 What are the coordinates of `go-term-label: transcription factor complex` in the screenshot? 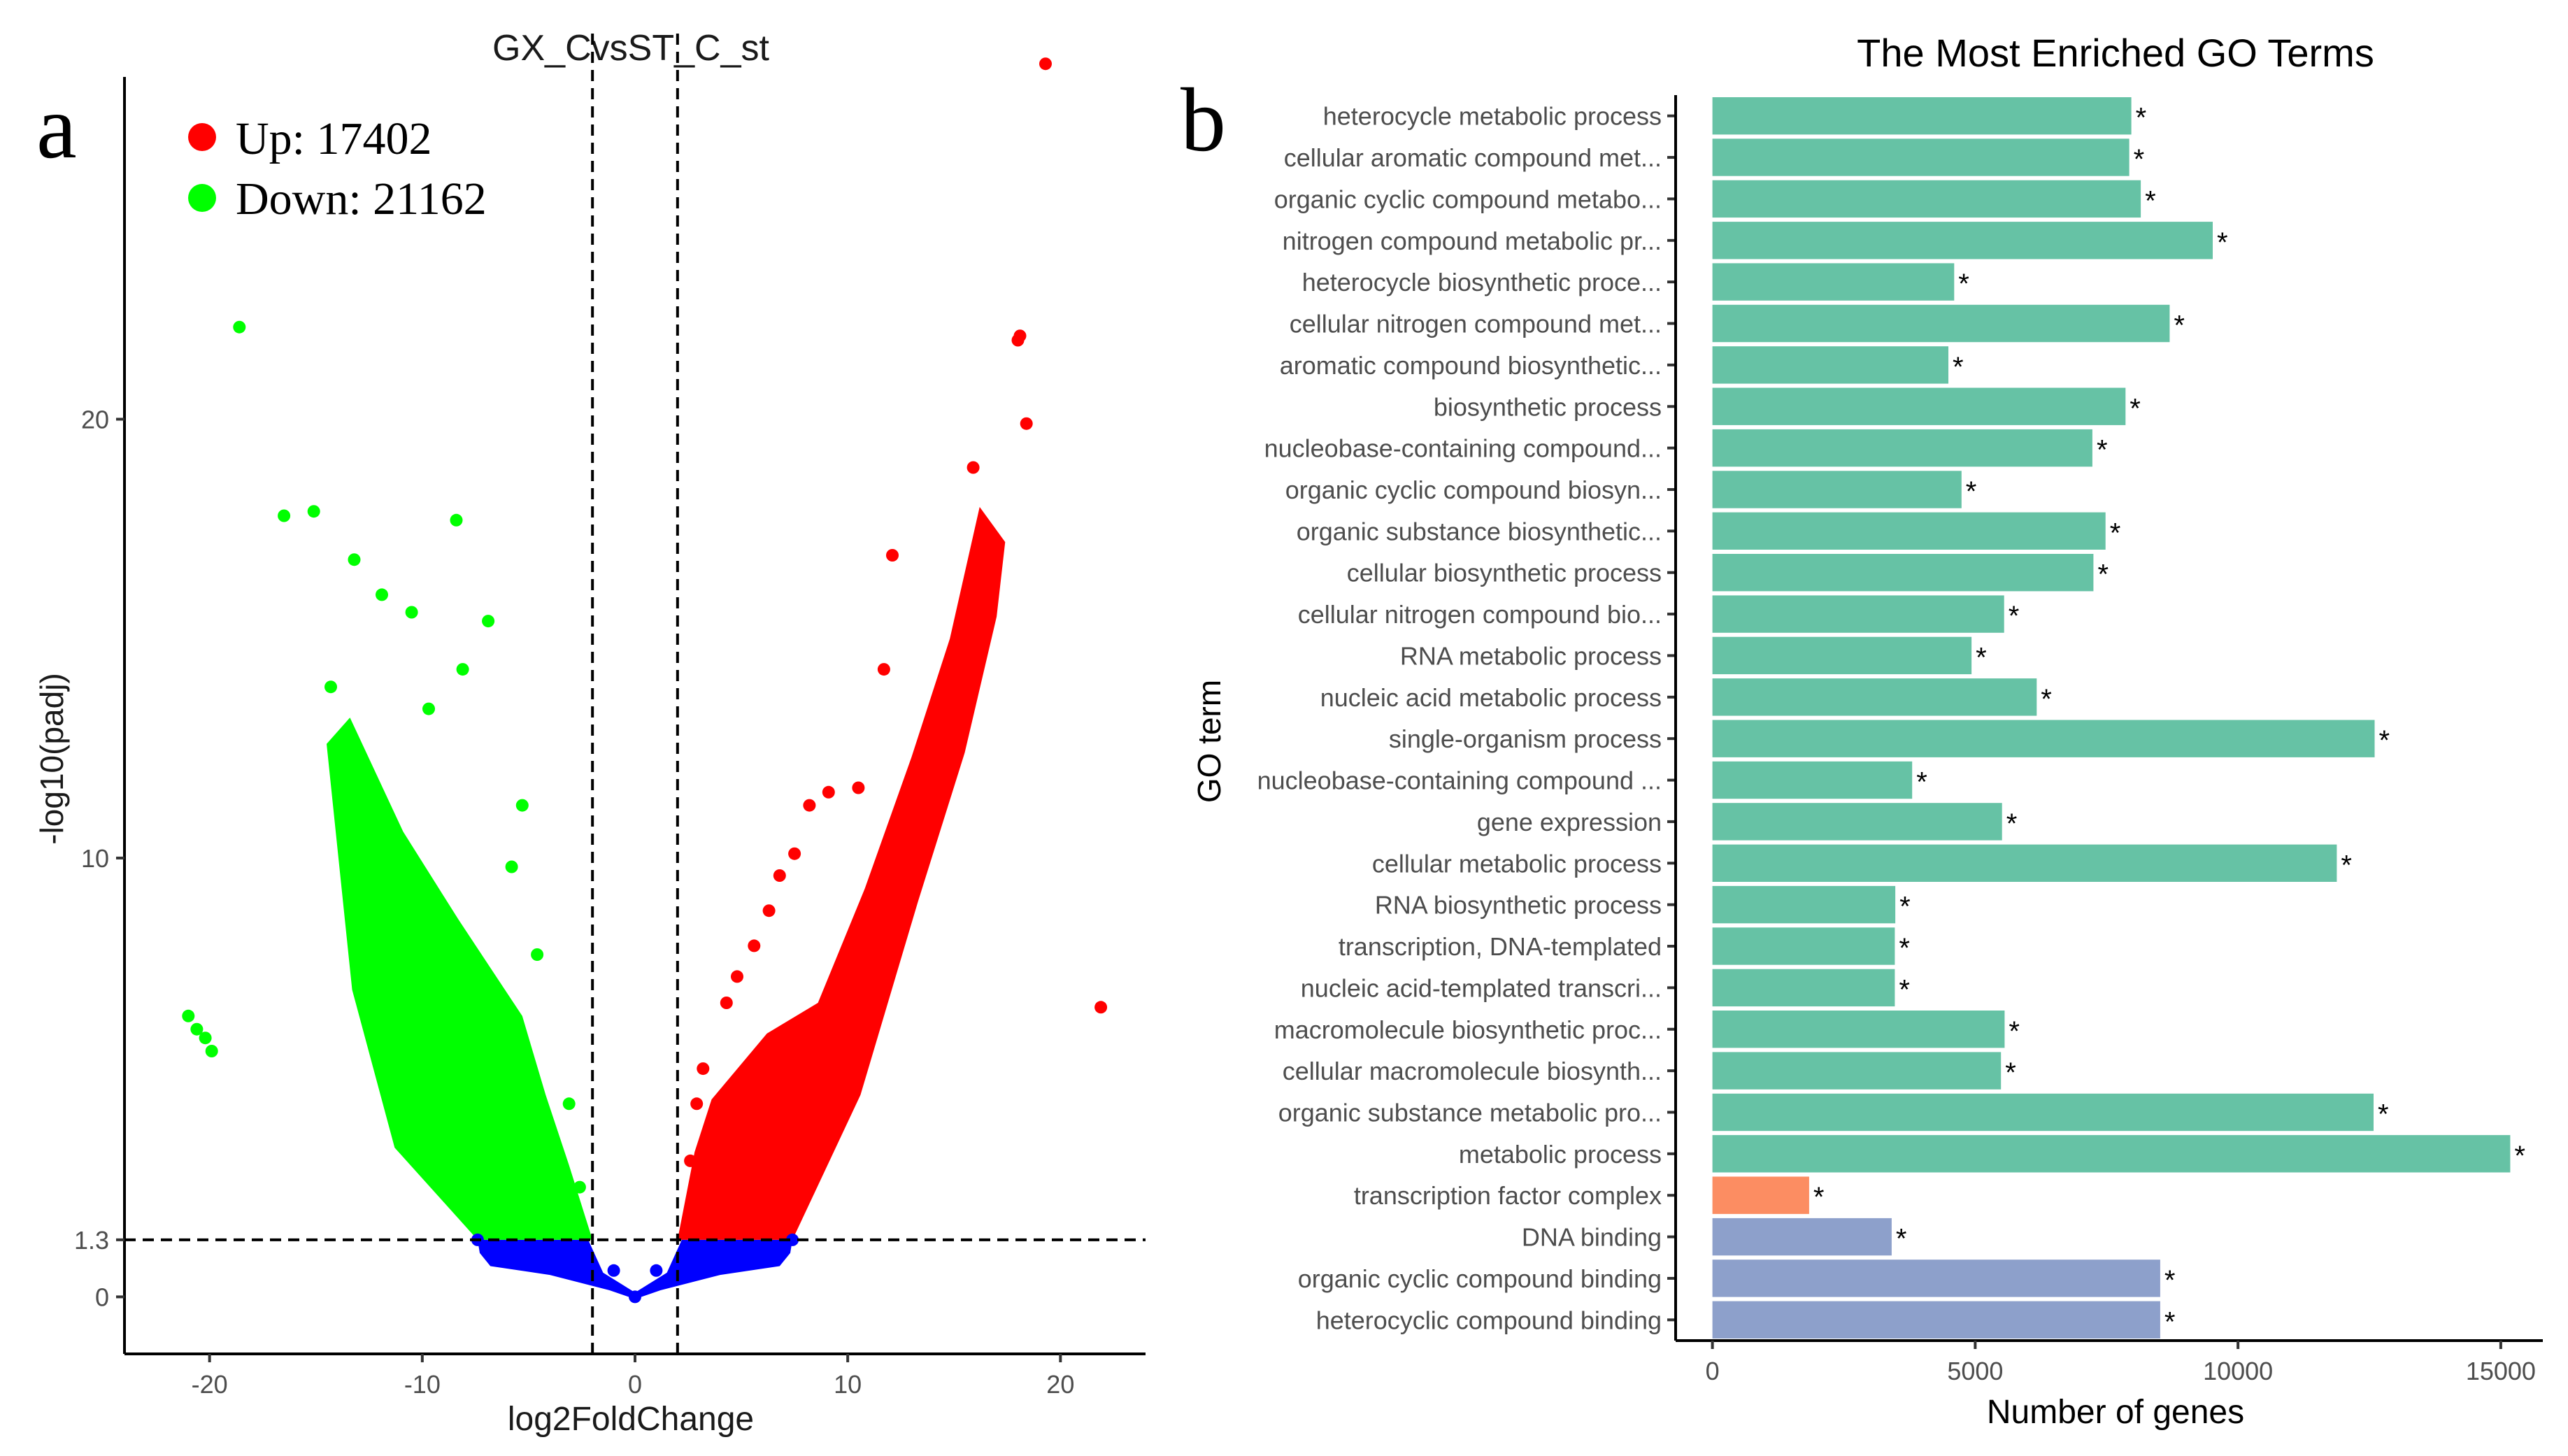 It's located at (1508, 1195).